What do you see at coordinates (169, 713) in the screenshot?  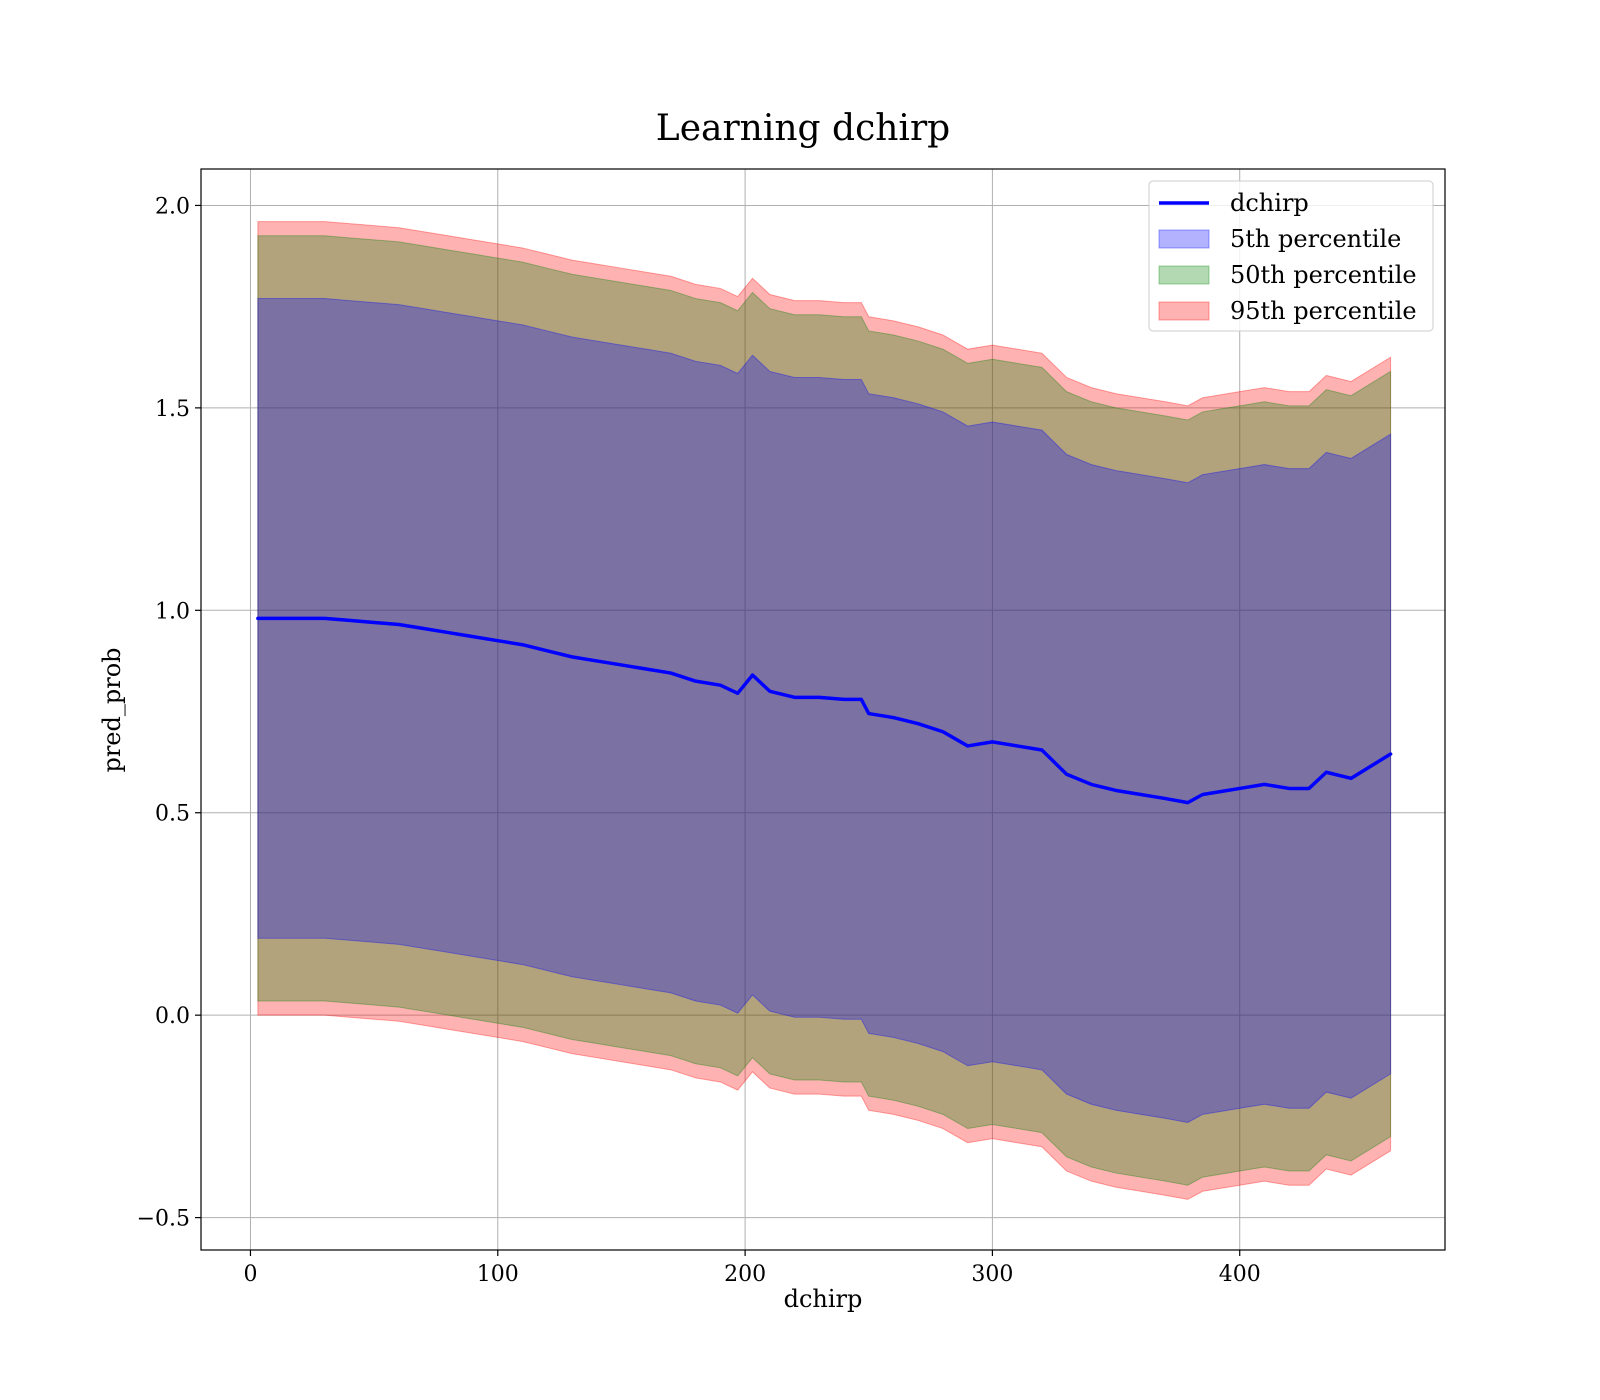 I see `y-axis-ticks: −0.5 0.0 0.5 1.0 1.5 2.0` at bounding box center [169, 713].